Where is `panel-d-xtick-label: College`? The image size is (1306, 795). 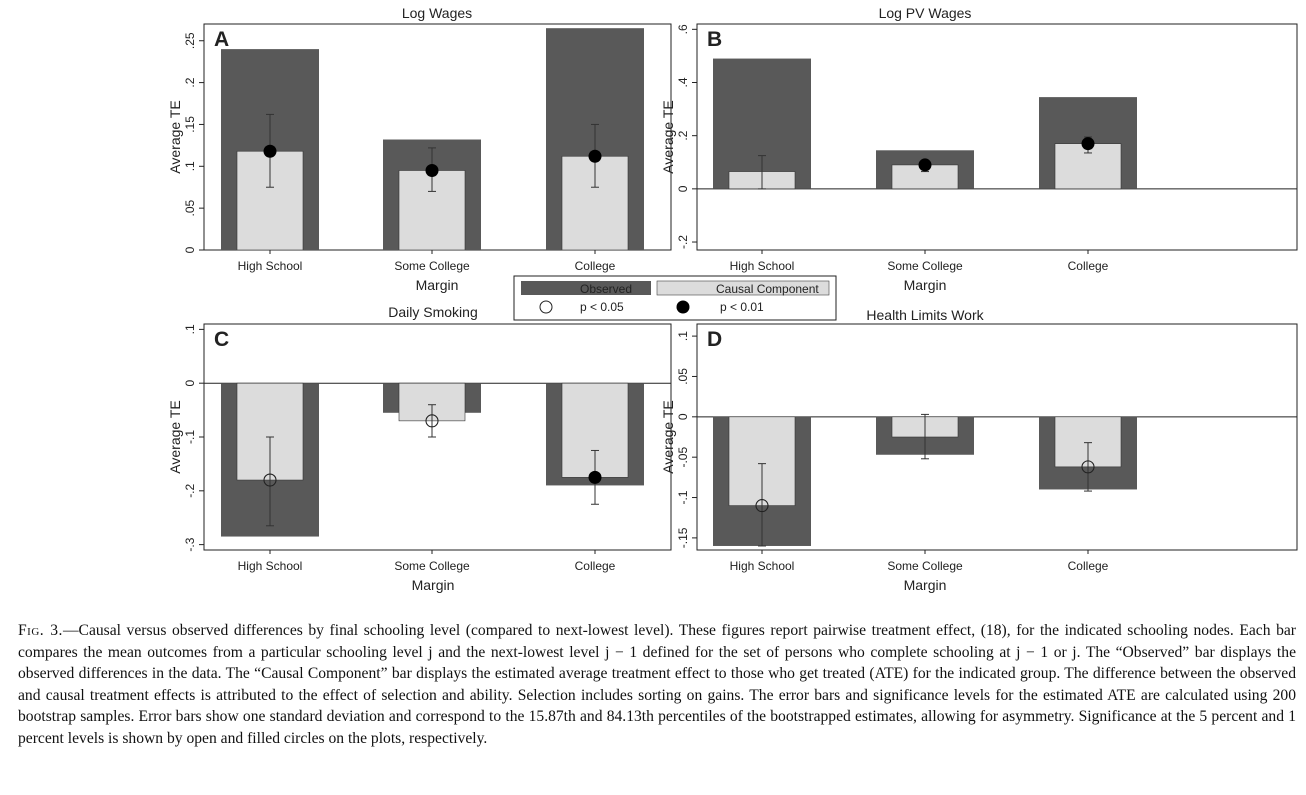 panel-d-xtick-label: College is located at coordinates (1088, 566).